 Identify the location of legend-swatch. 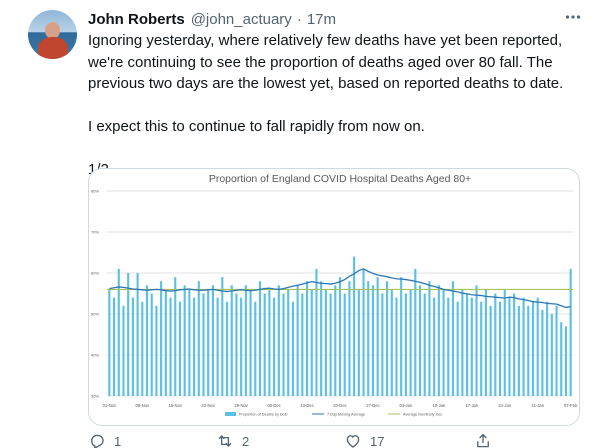
(230, 414).